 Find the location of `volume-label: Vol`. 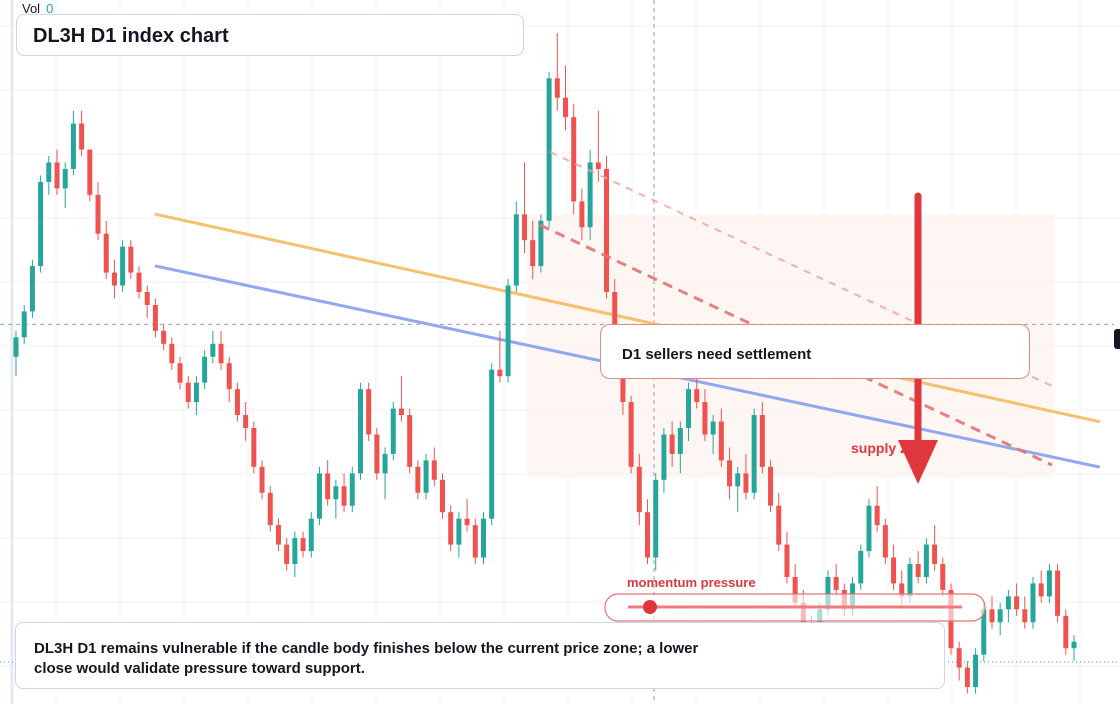

volume-label: Vol is located at coordinates (31, 8).